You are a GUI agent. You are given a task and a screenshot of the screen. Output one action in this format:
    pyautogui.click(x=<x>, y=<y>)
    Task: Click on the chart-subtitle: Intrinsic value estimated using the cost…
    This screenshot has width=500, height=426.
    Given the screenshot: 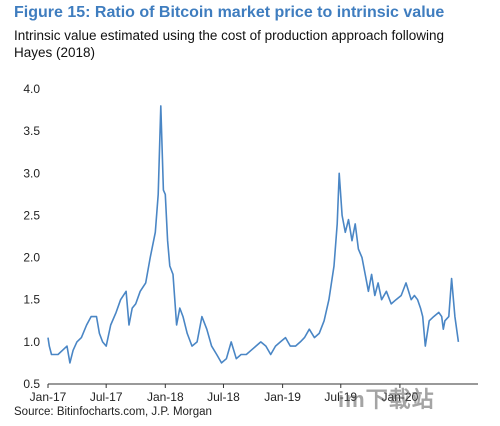 What is the action you would take?
    pyautogui.click(x=229, y=44)
    